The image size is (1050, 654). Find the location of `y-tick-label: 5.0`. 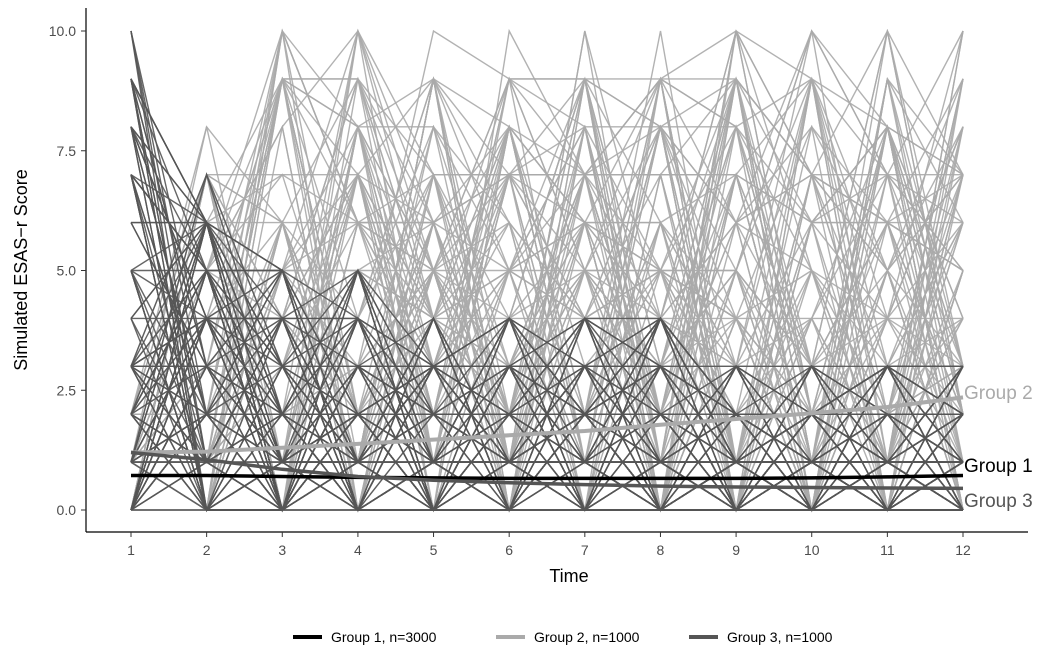

y-tick-label: 5.0 is located at coordinates (67, 271).